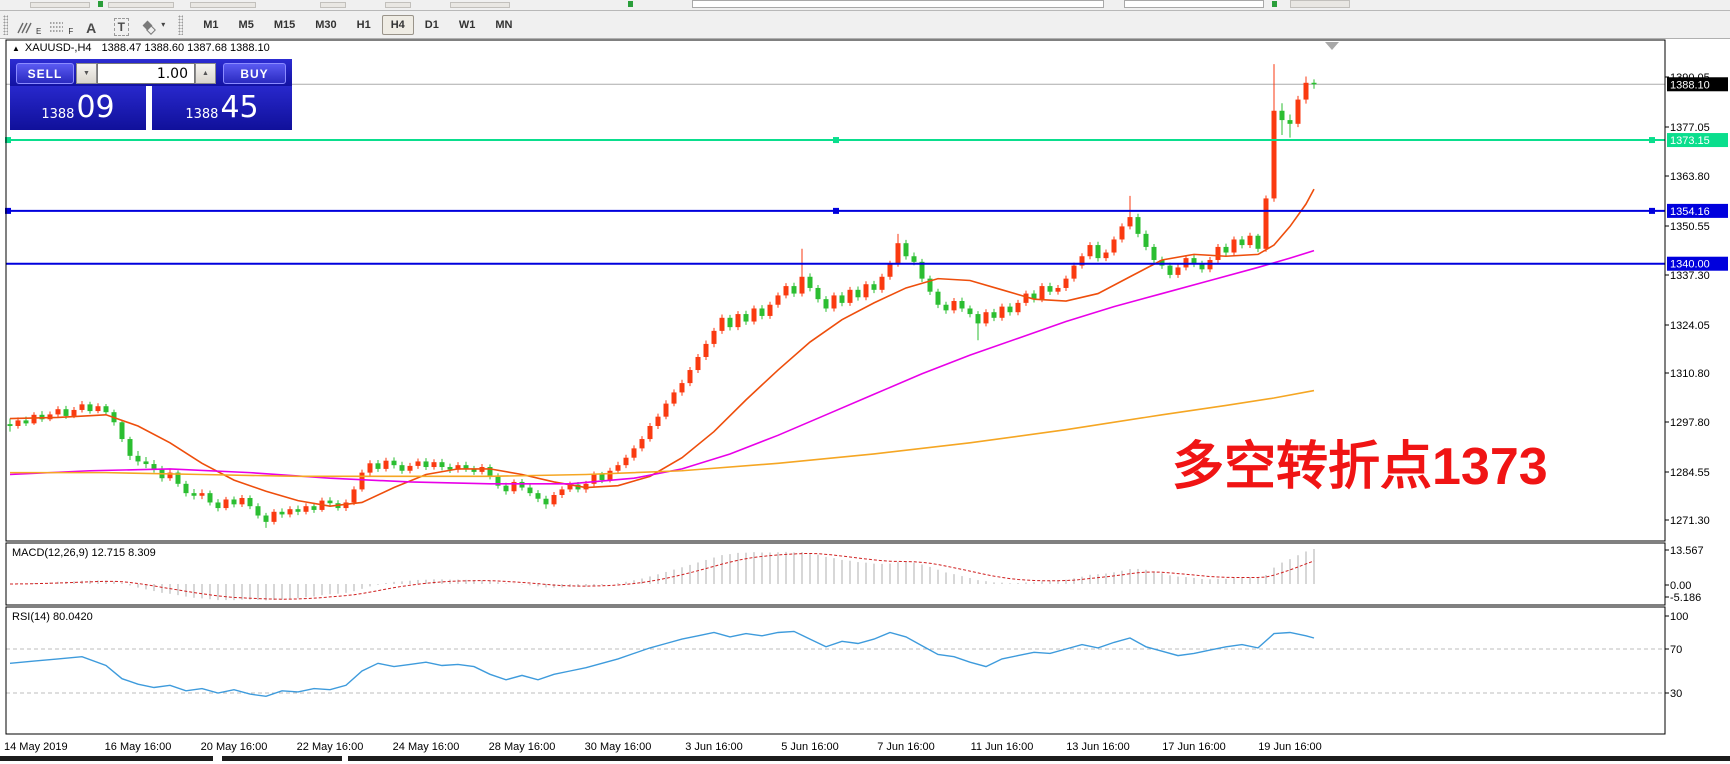  I want to click on text-box-tool-button: T, so click(121, 25).